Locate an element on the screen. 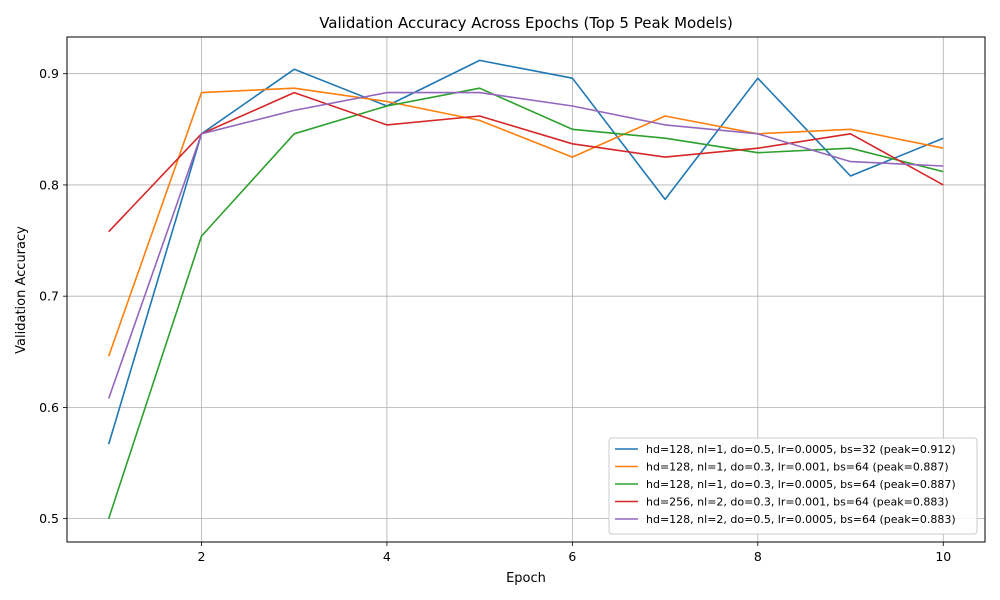 The height and width of the screenshot is (600, 1000). x-axis-ticks: 2 4 6 8 10 is located at coordinates (574, 553).